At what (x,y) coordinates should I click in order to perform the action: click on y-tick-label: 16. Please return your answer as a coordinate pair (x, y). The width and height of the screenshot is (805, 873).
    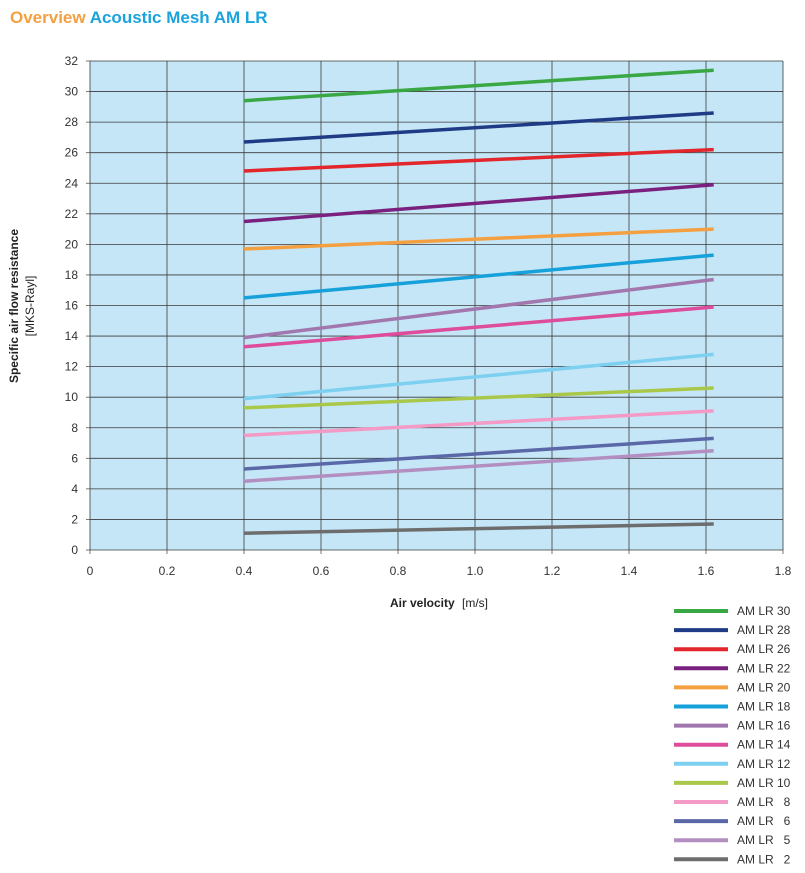
    Looking at the image, I should click on (72, 306).